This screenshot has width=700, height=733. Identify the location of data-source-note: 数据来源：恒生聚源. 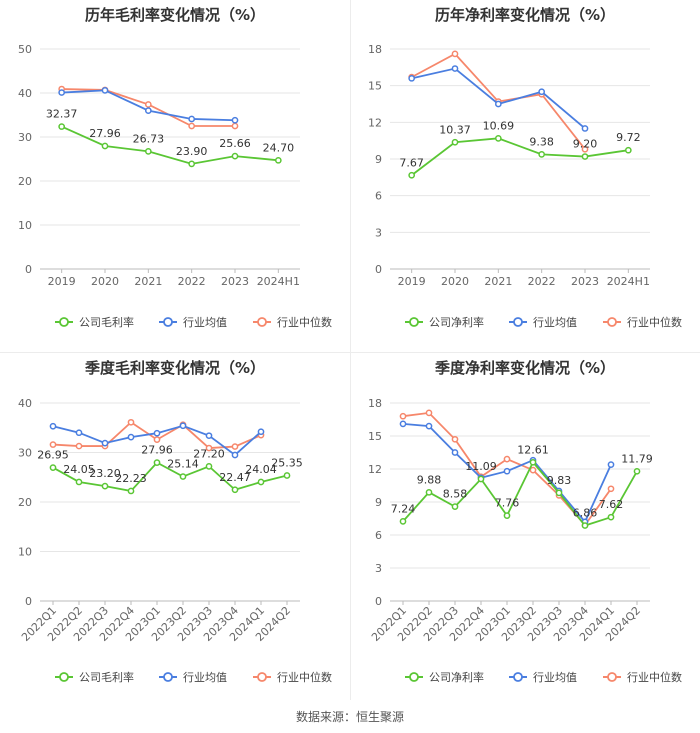
(349, 717).